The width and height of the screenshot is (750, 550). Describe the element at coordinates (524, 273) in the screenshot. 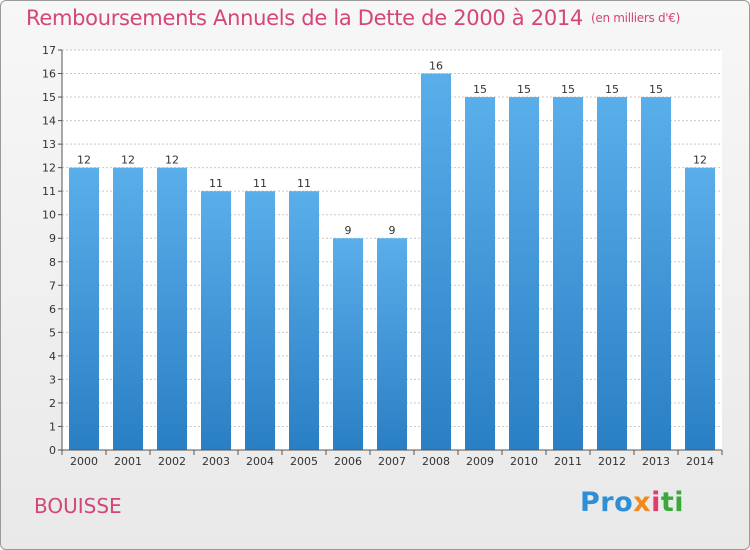

I see `bar-2010` at that location.